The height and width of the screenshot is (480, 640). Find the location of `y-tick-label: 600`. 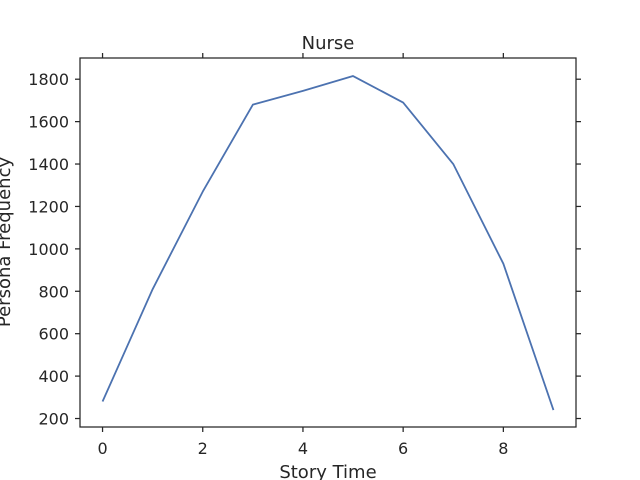

y-tick-label: 600 is located at coordinates (53, 334).